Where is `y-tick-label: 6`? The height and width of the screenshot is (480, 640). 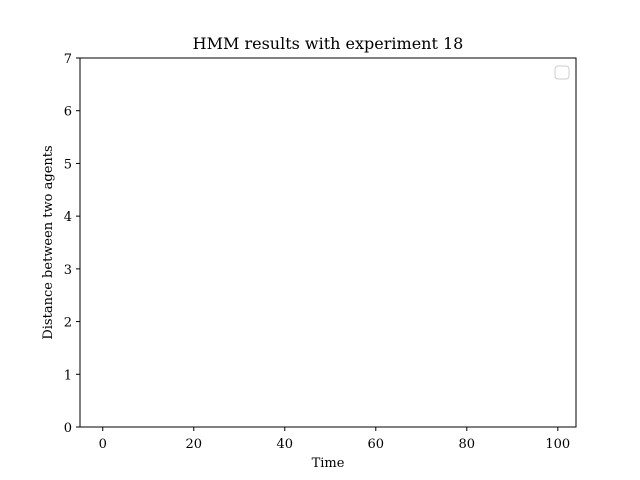
y-tick-label: 6 is located at coordinates (68, 112).